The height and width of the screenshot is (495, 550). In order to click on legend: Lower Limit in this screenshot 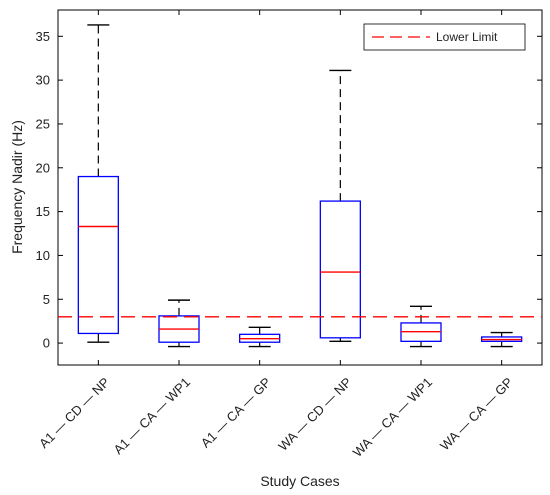, I will do `click(444, 37)`.